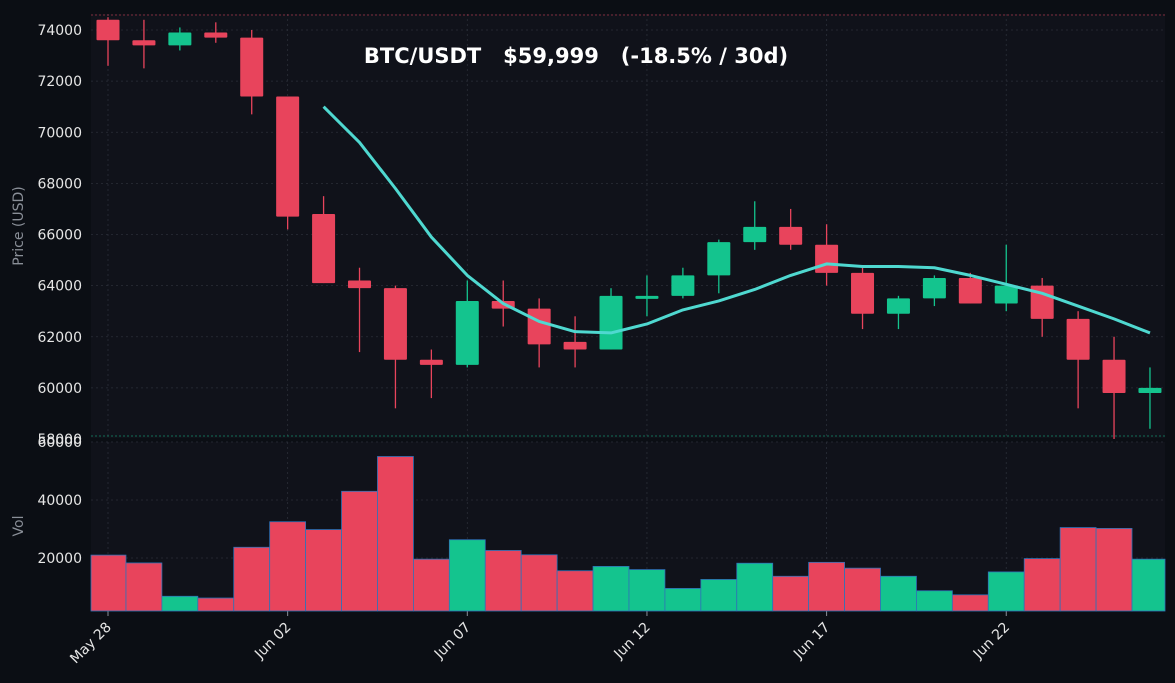  I want to click on volume-y-axis: 20000 40000 60000, so click(59, 501).